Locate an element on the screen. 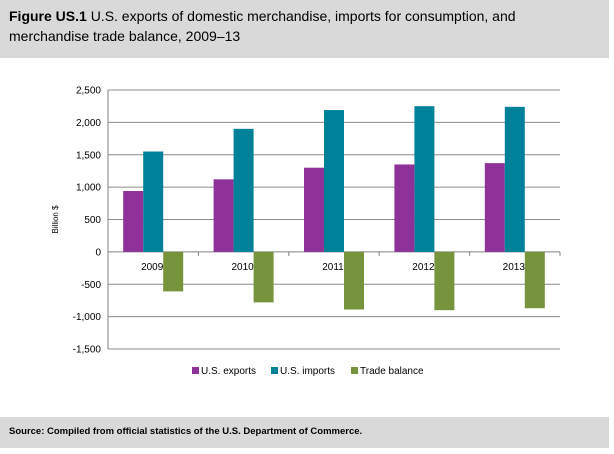 The width and height of the screenshot is (614, 454). y-tick-label: 1,500 is located at coordinates (88, 155).